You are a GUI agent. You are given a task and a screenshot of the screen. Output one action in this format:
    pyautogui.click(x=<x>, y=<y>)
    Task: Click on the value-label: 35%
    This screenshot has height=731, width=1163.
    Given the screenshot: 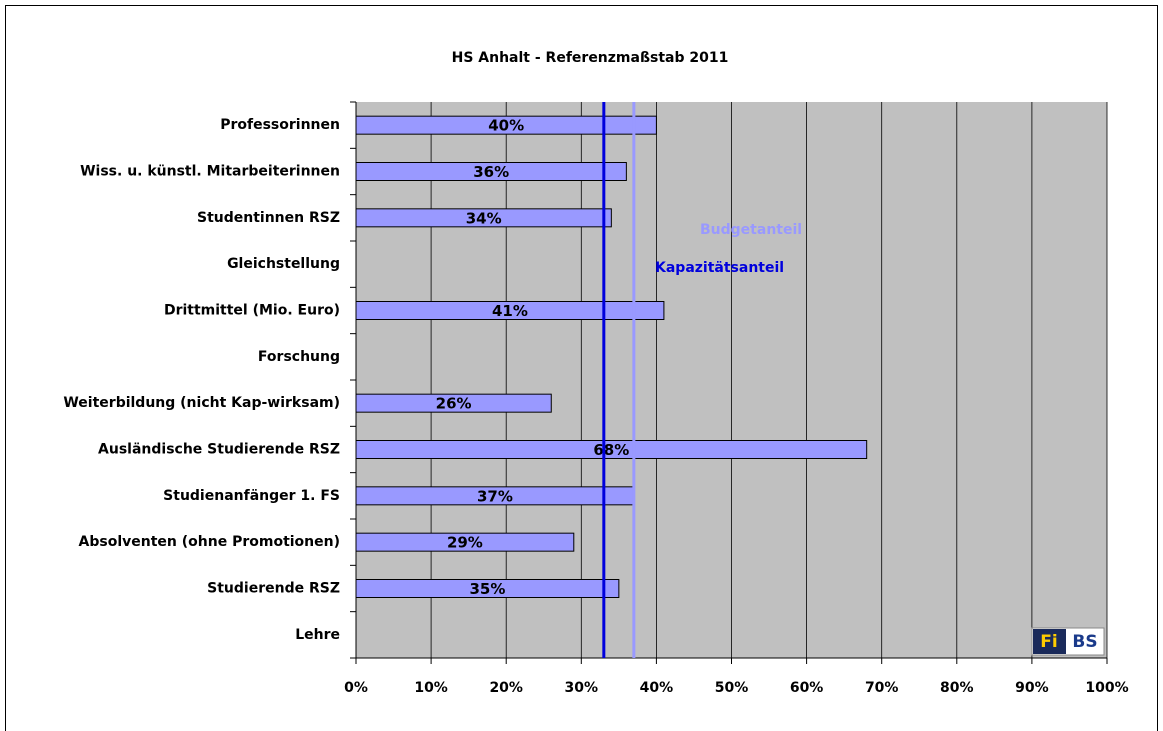 What is the action you would take?
    pyautogui.click(x=487, y=589)
    